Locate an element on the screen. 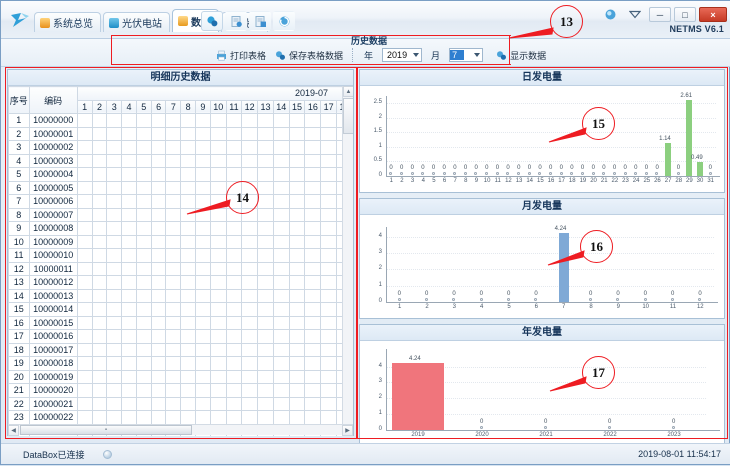 The width and height of the screenshot is (730, 466). show-data-button: 显示数据 is located at coordinates (521, 55).